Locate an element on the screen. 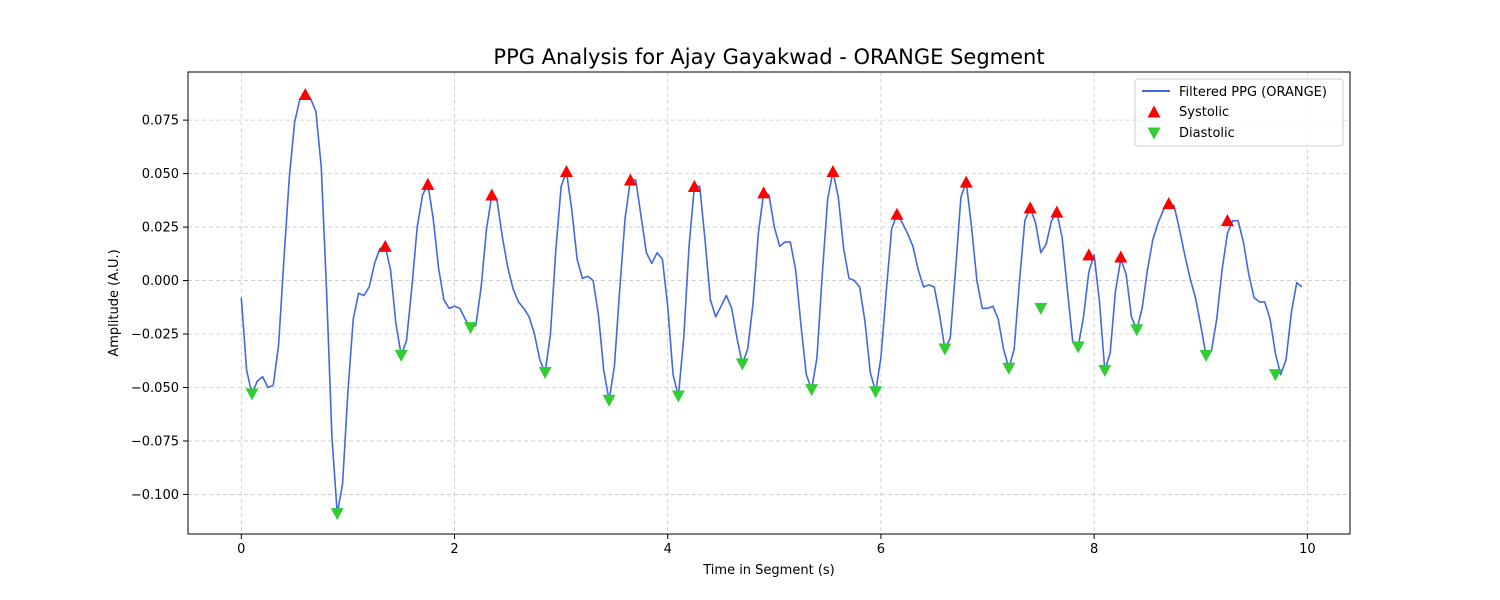 Image resolution: width=1500 pixels, height=600 pixels. legend-diastolic-marker is located at coordinates (1154, 133).